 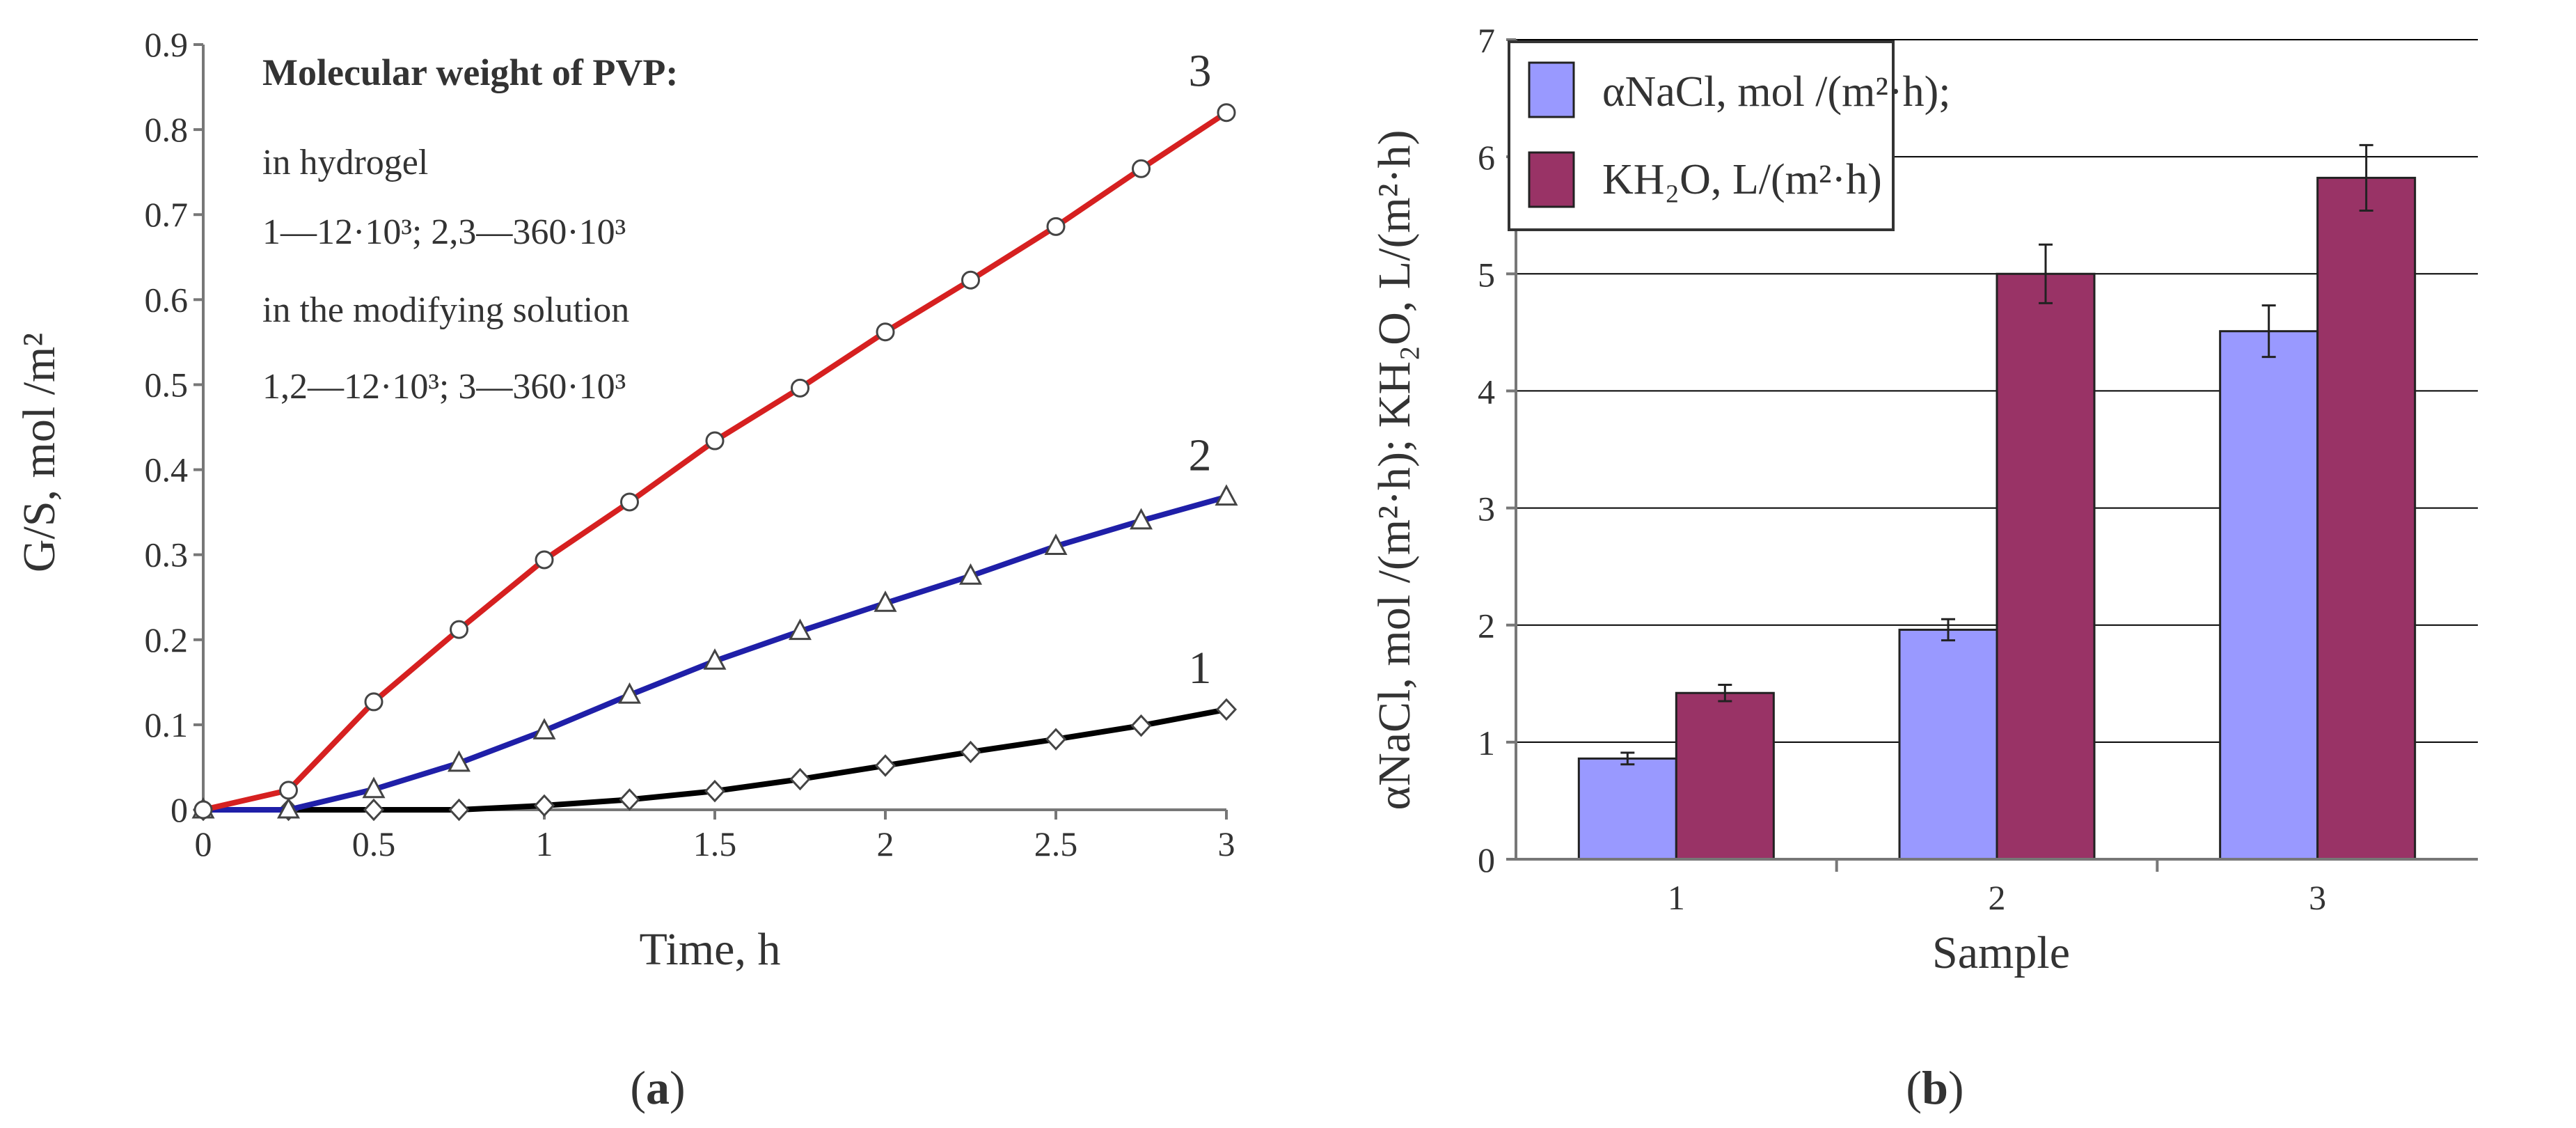 What do you see at coordinates (1551, 180) in the screenshot?
I see `legend-swatch-k-h2o` at bounding box center [1551, 180].